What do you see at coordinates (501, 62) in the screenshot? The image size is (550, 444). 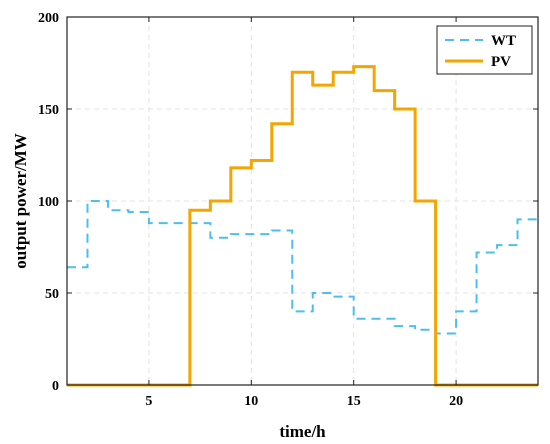 I see `legend-label-pv: PV` at bounding box center [501, 62].